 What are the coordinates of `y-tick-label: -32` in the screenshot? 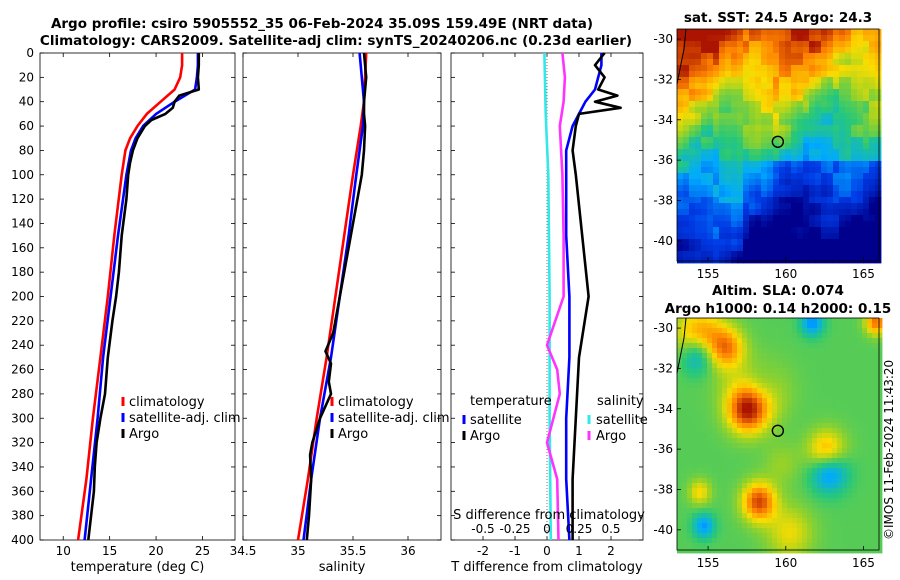 It's located at (663, 79).